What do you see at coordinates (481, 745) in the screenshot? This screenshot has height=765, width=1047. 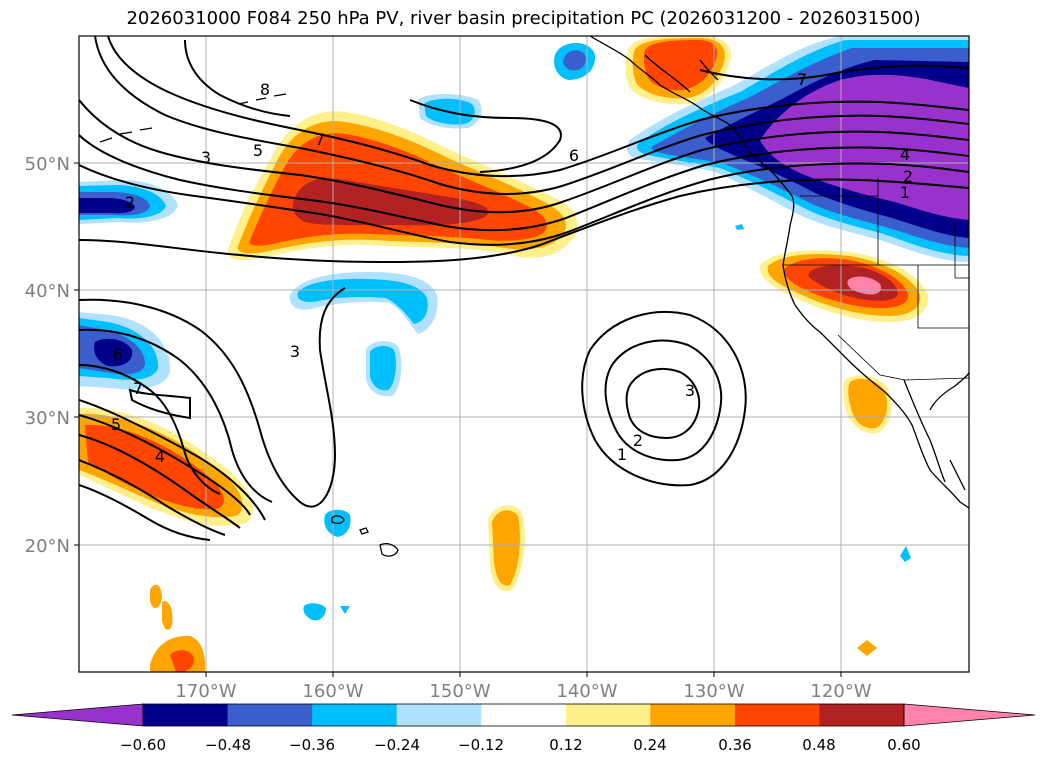 I see `colorbar-tick-label: −0.12` at bounding box center [481, 745].